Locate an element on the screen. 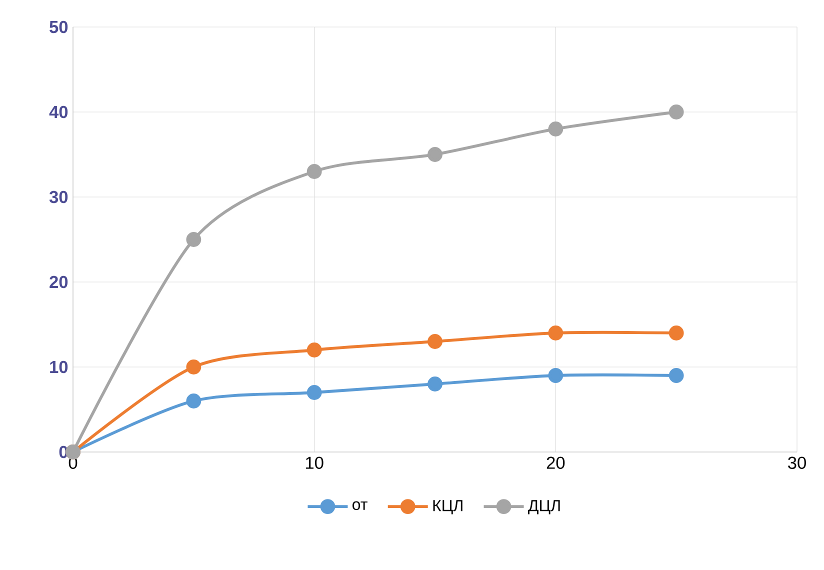  y-tick-label: 40 is located at coordinates (58, 112).